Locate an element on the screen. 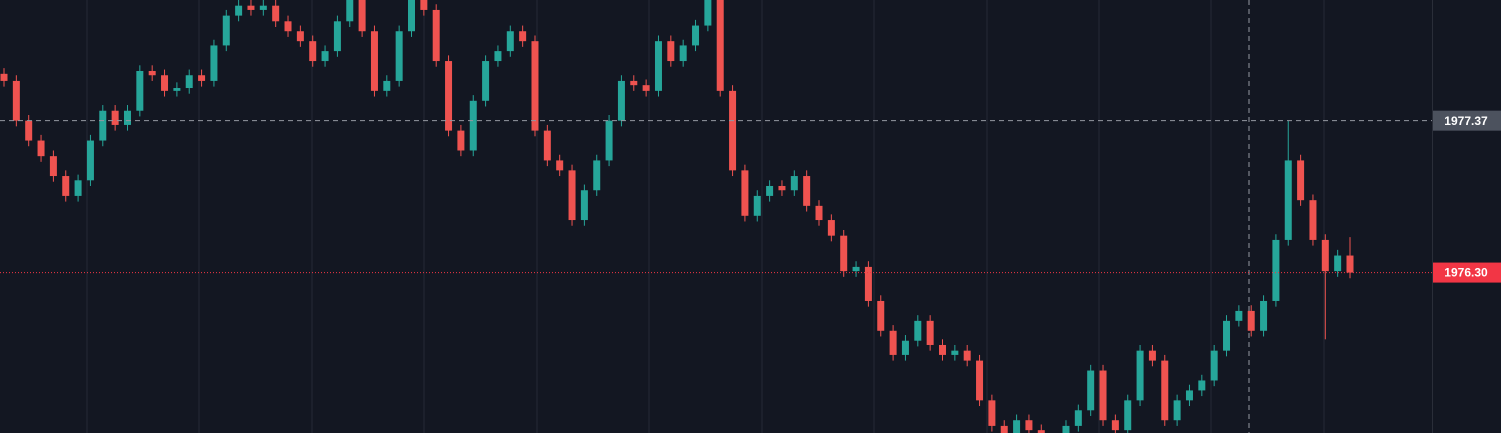  last-price-tag is located at coordinates (1467, 272).